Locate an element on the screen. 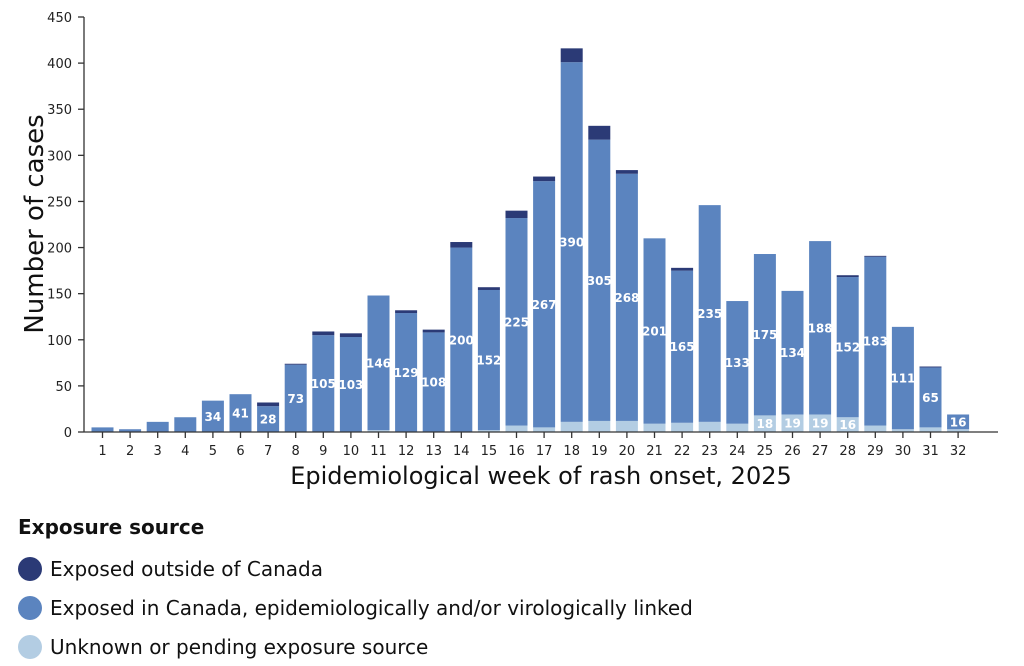 Image resolution: width=1024 pixels, height=666 pixels. x-tick-label: 7 is located at coordinates (268, 451).